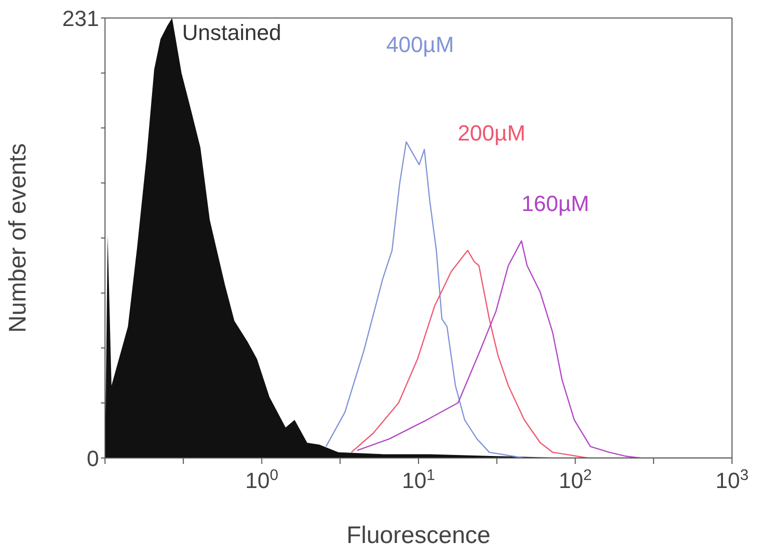 The height and width of the screenshot is (560, 767). Describe the element at coordinates (232, 32) in the screenshot. I see `series-label: Unstained` at that location.